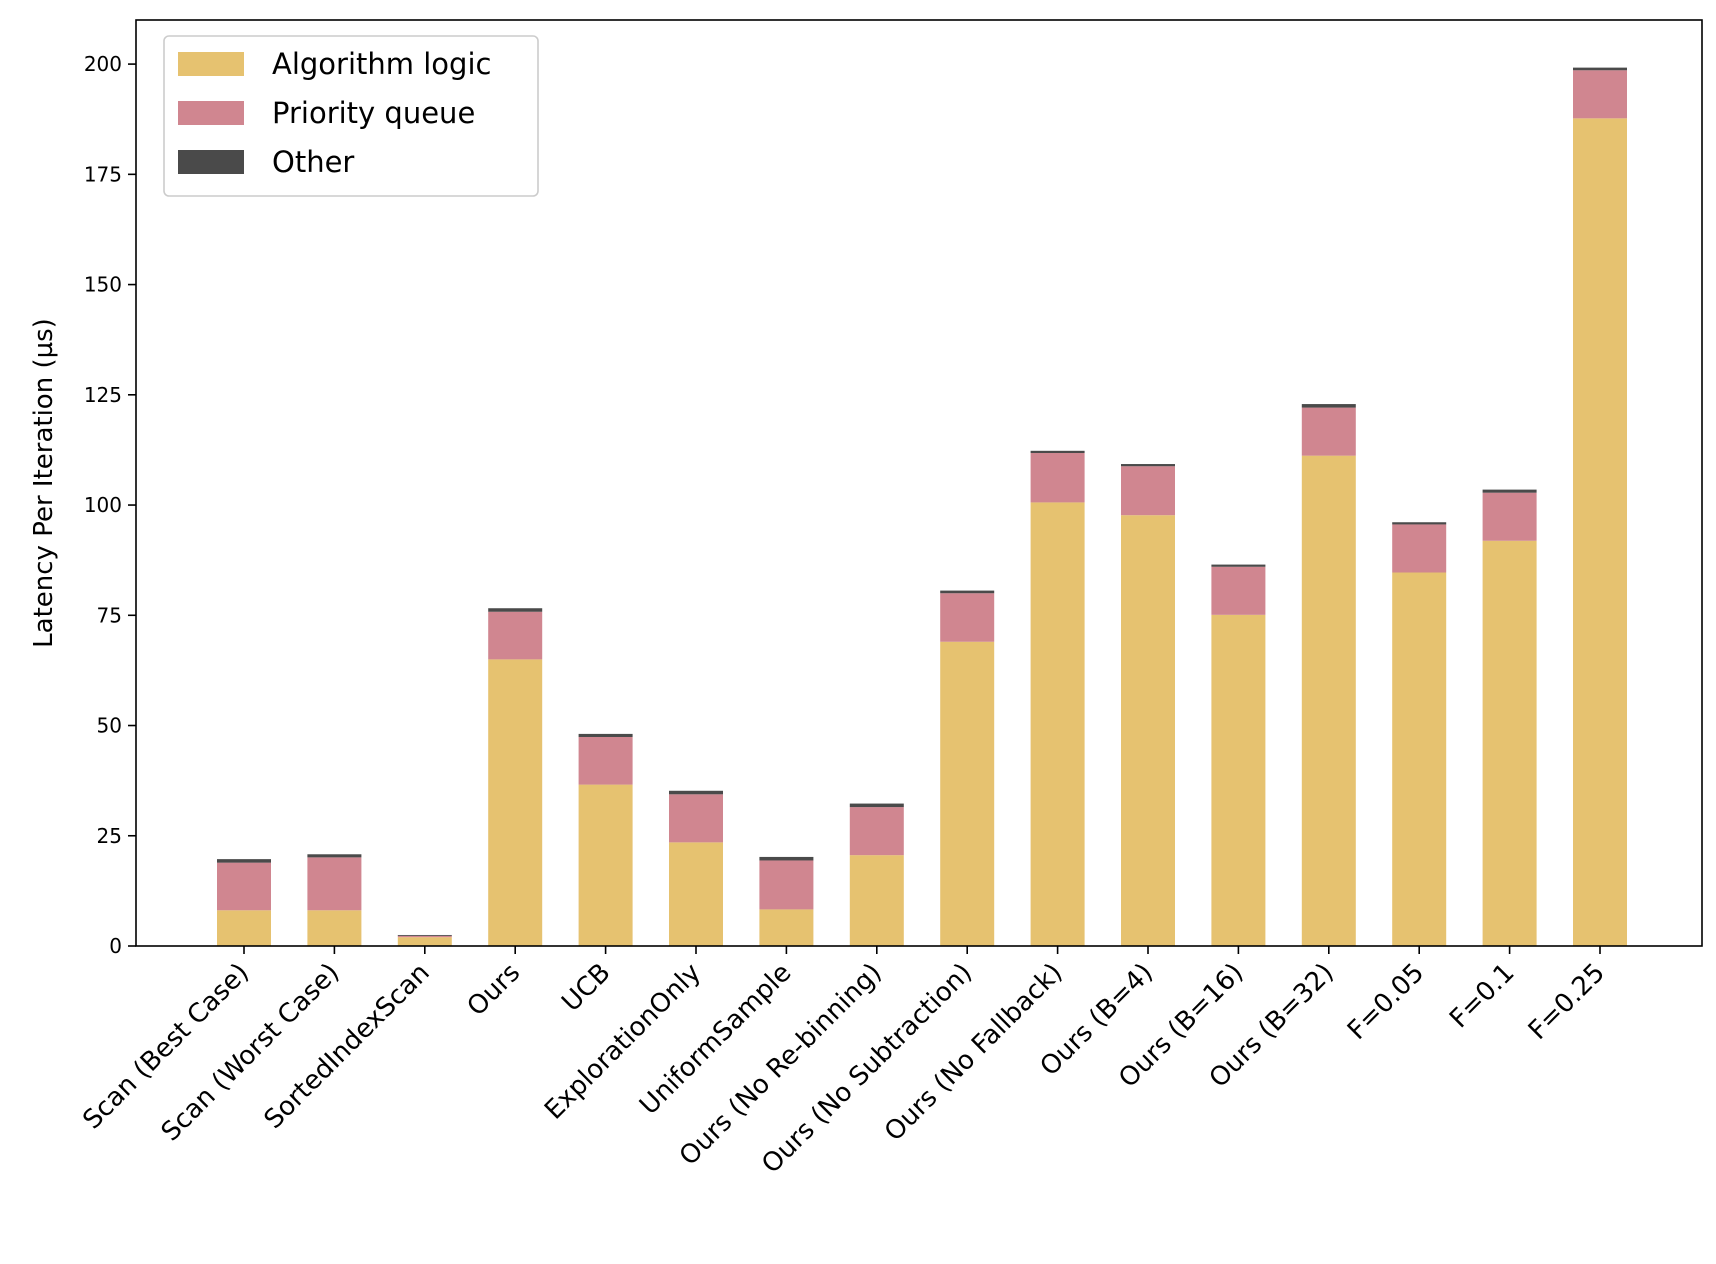 The width and height of the screenshot is (1716, 1264). I want to click on y-axis: 0 25 50 75 100 125 150 175 200, so click(110, 505).